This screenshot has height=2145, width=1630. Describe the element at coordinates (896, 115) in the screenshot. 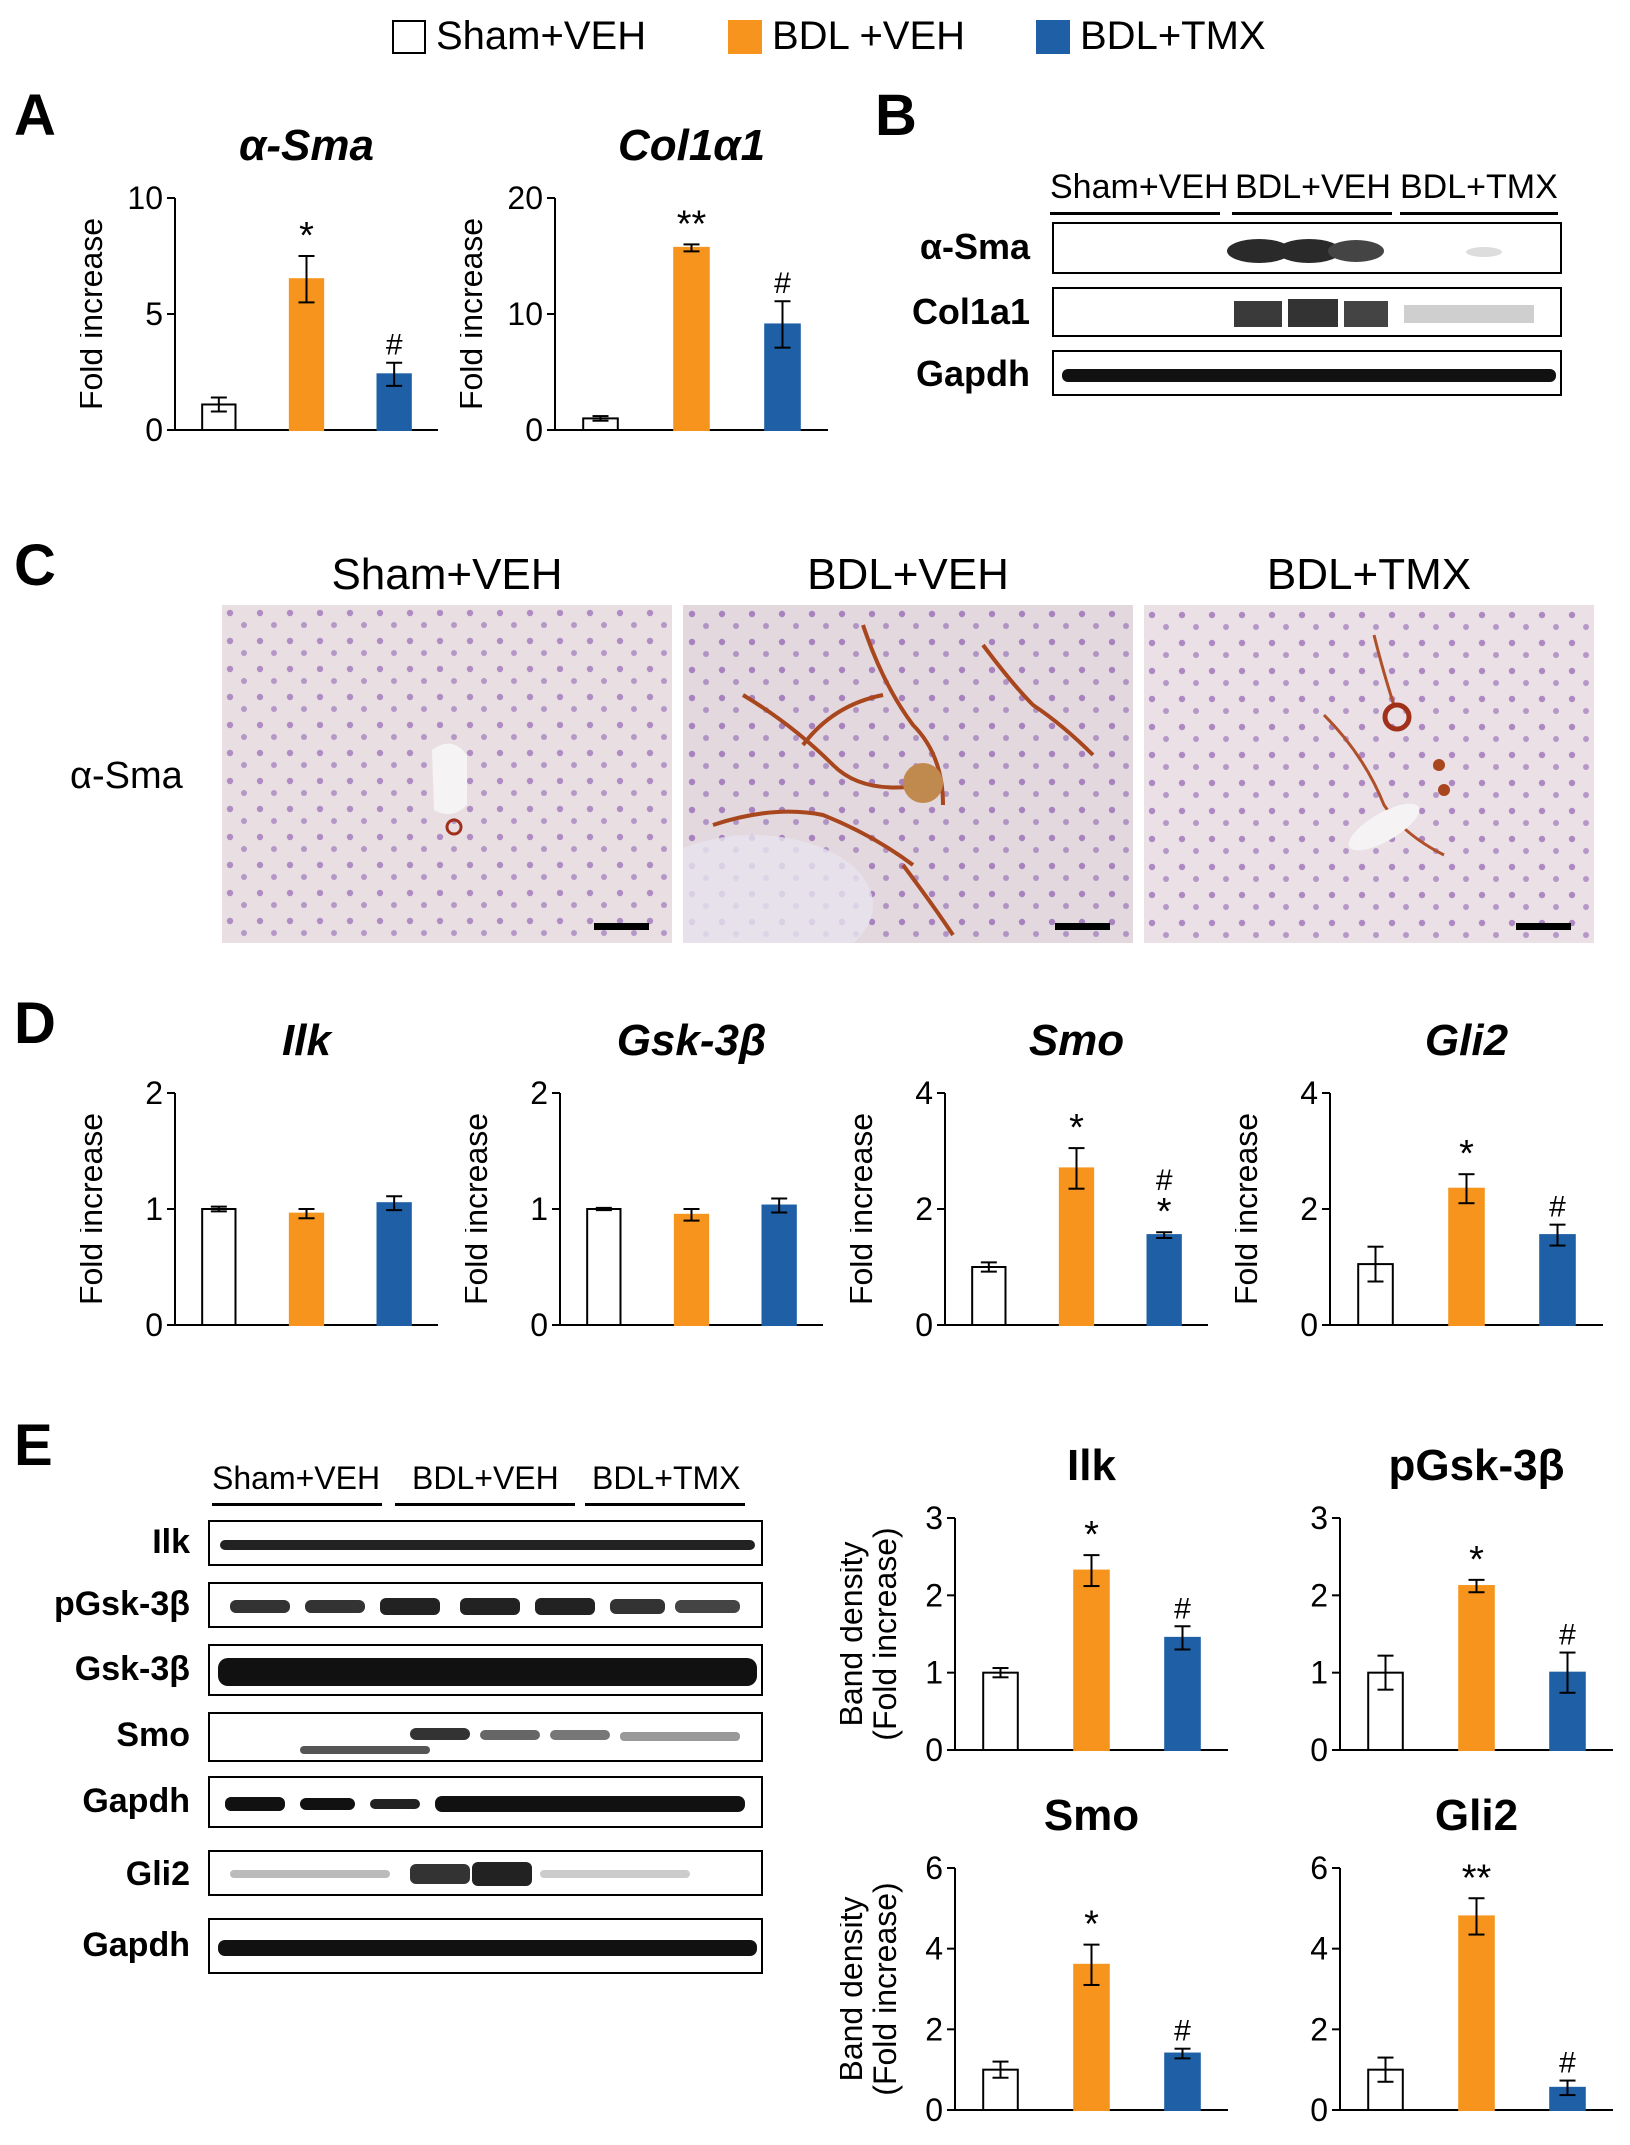

I see `panel-label-b: B` at that location.